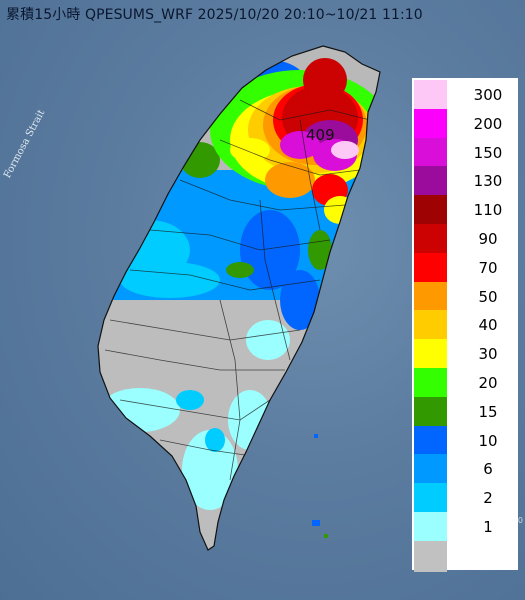 This screenshot has width=525, height=600. Describe the element at coordinates (488, 469) in the screenshot. I see `legend-label: 6` at that location.